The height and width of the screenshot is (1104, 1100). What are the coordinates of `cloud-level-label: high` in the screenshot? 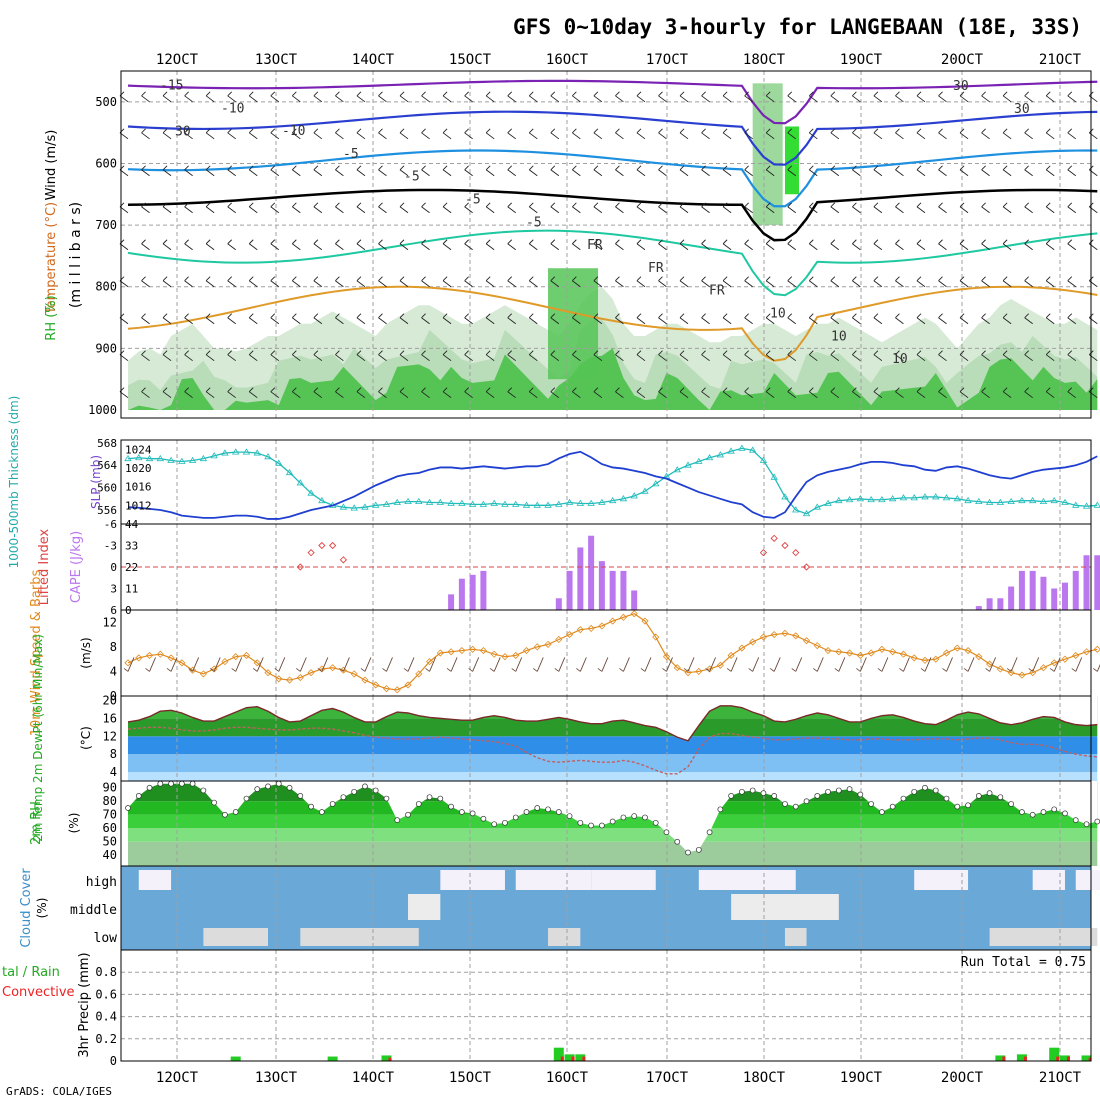 It's located at (101, 882).